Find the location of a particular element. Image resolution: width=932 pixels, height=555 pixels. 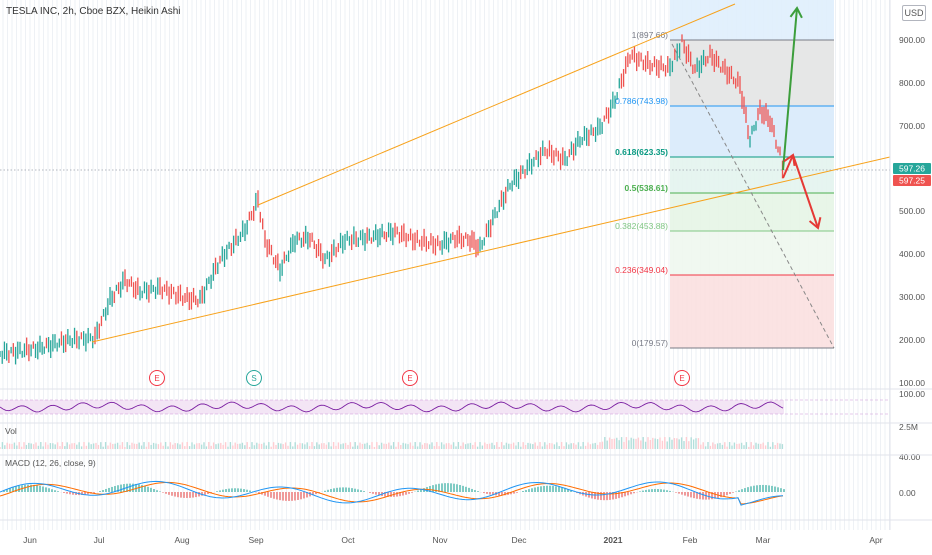

y-axis-tick-label: 300.00 is located at coordinates (912, 297).